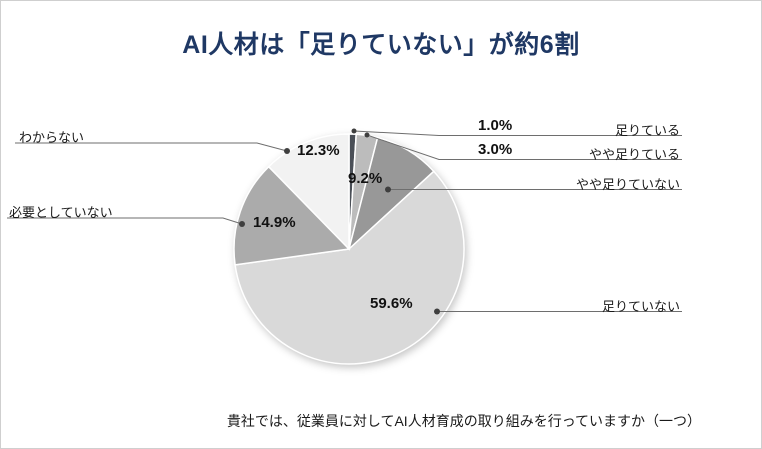 The image size is (762, 449). What do you see at coordinates (61, 212) in the screenshot?
I see `label-hitsuyou-nai: 必要としていない` at bounding box center [61, 212].